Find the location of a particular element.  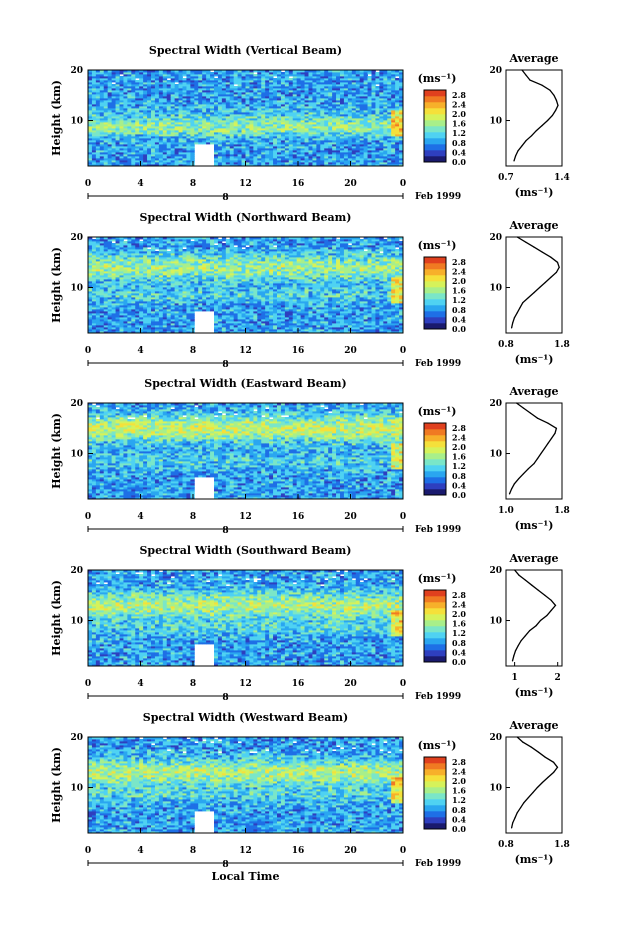

average-frame is located at coordinates (534, 451).